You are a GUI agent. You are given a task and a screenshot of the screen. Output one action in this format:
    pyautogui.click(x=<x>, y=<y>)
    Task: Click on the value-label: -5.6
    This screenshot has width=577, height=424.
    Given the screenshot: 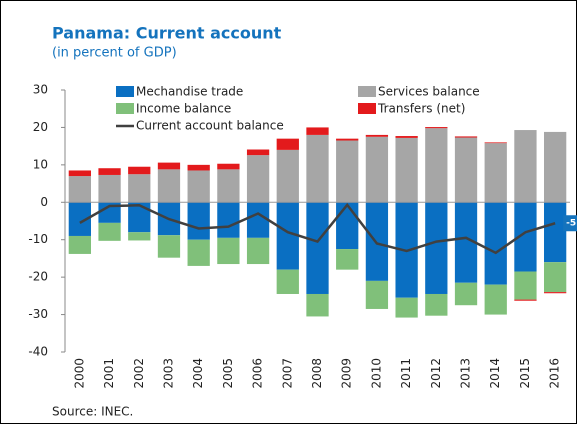 What is the action you would take?
    pyautogui.click(x=571, y=224)
    